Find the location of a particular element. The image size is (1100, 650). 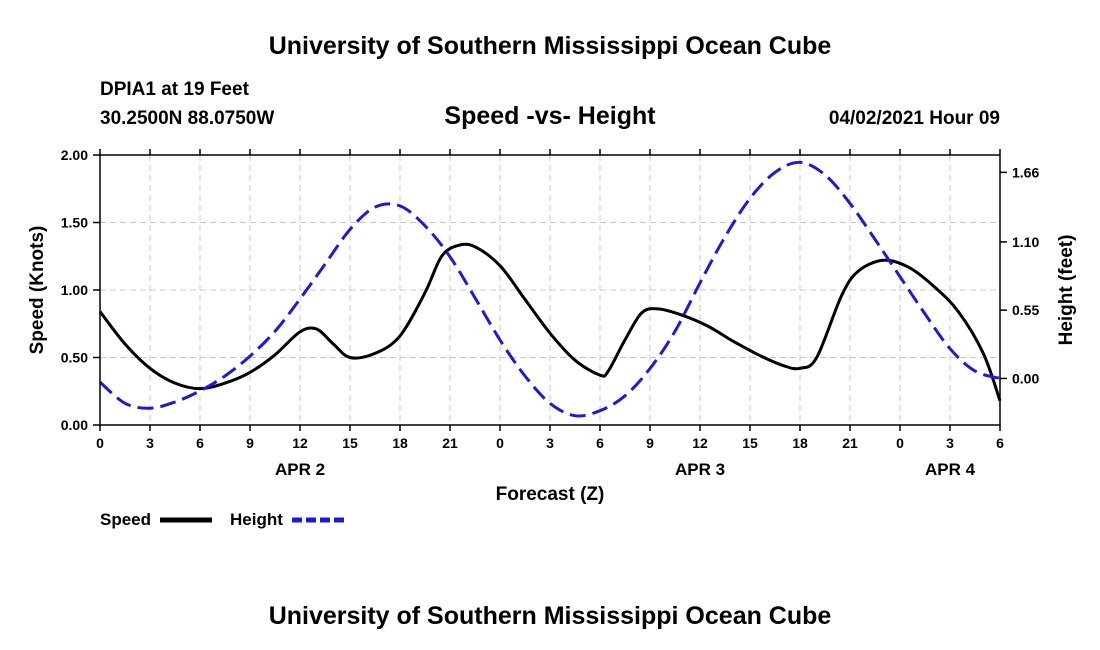

y-tick-label: 1.00 is located at coordinates (74, 290).